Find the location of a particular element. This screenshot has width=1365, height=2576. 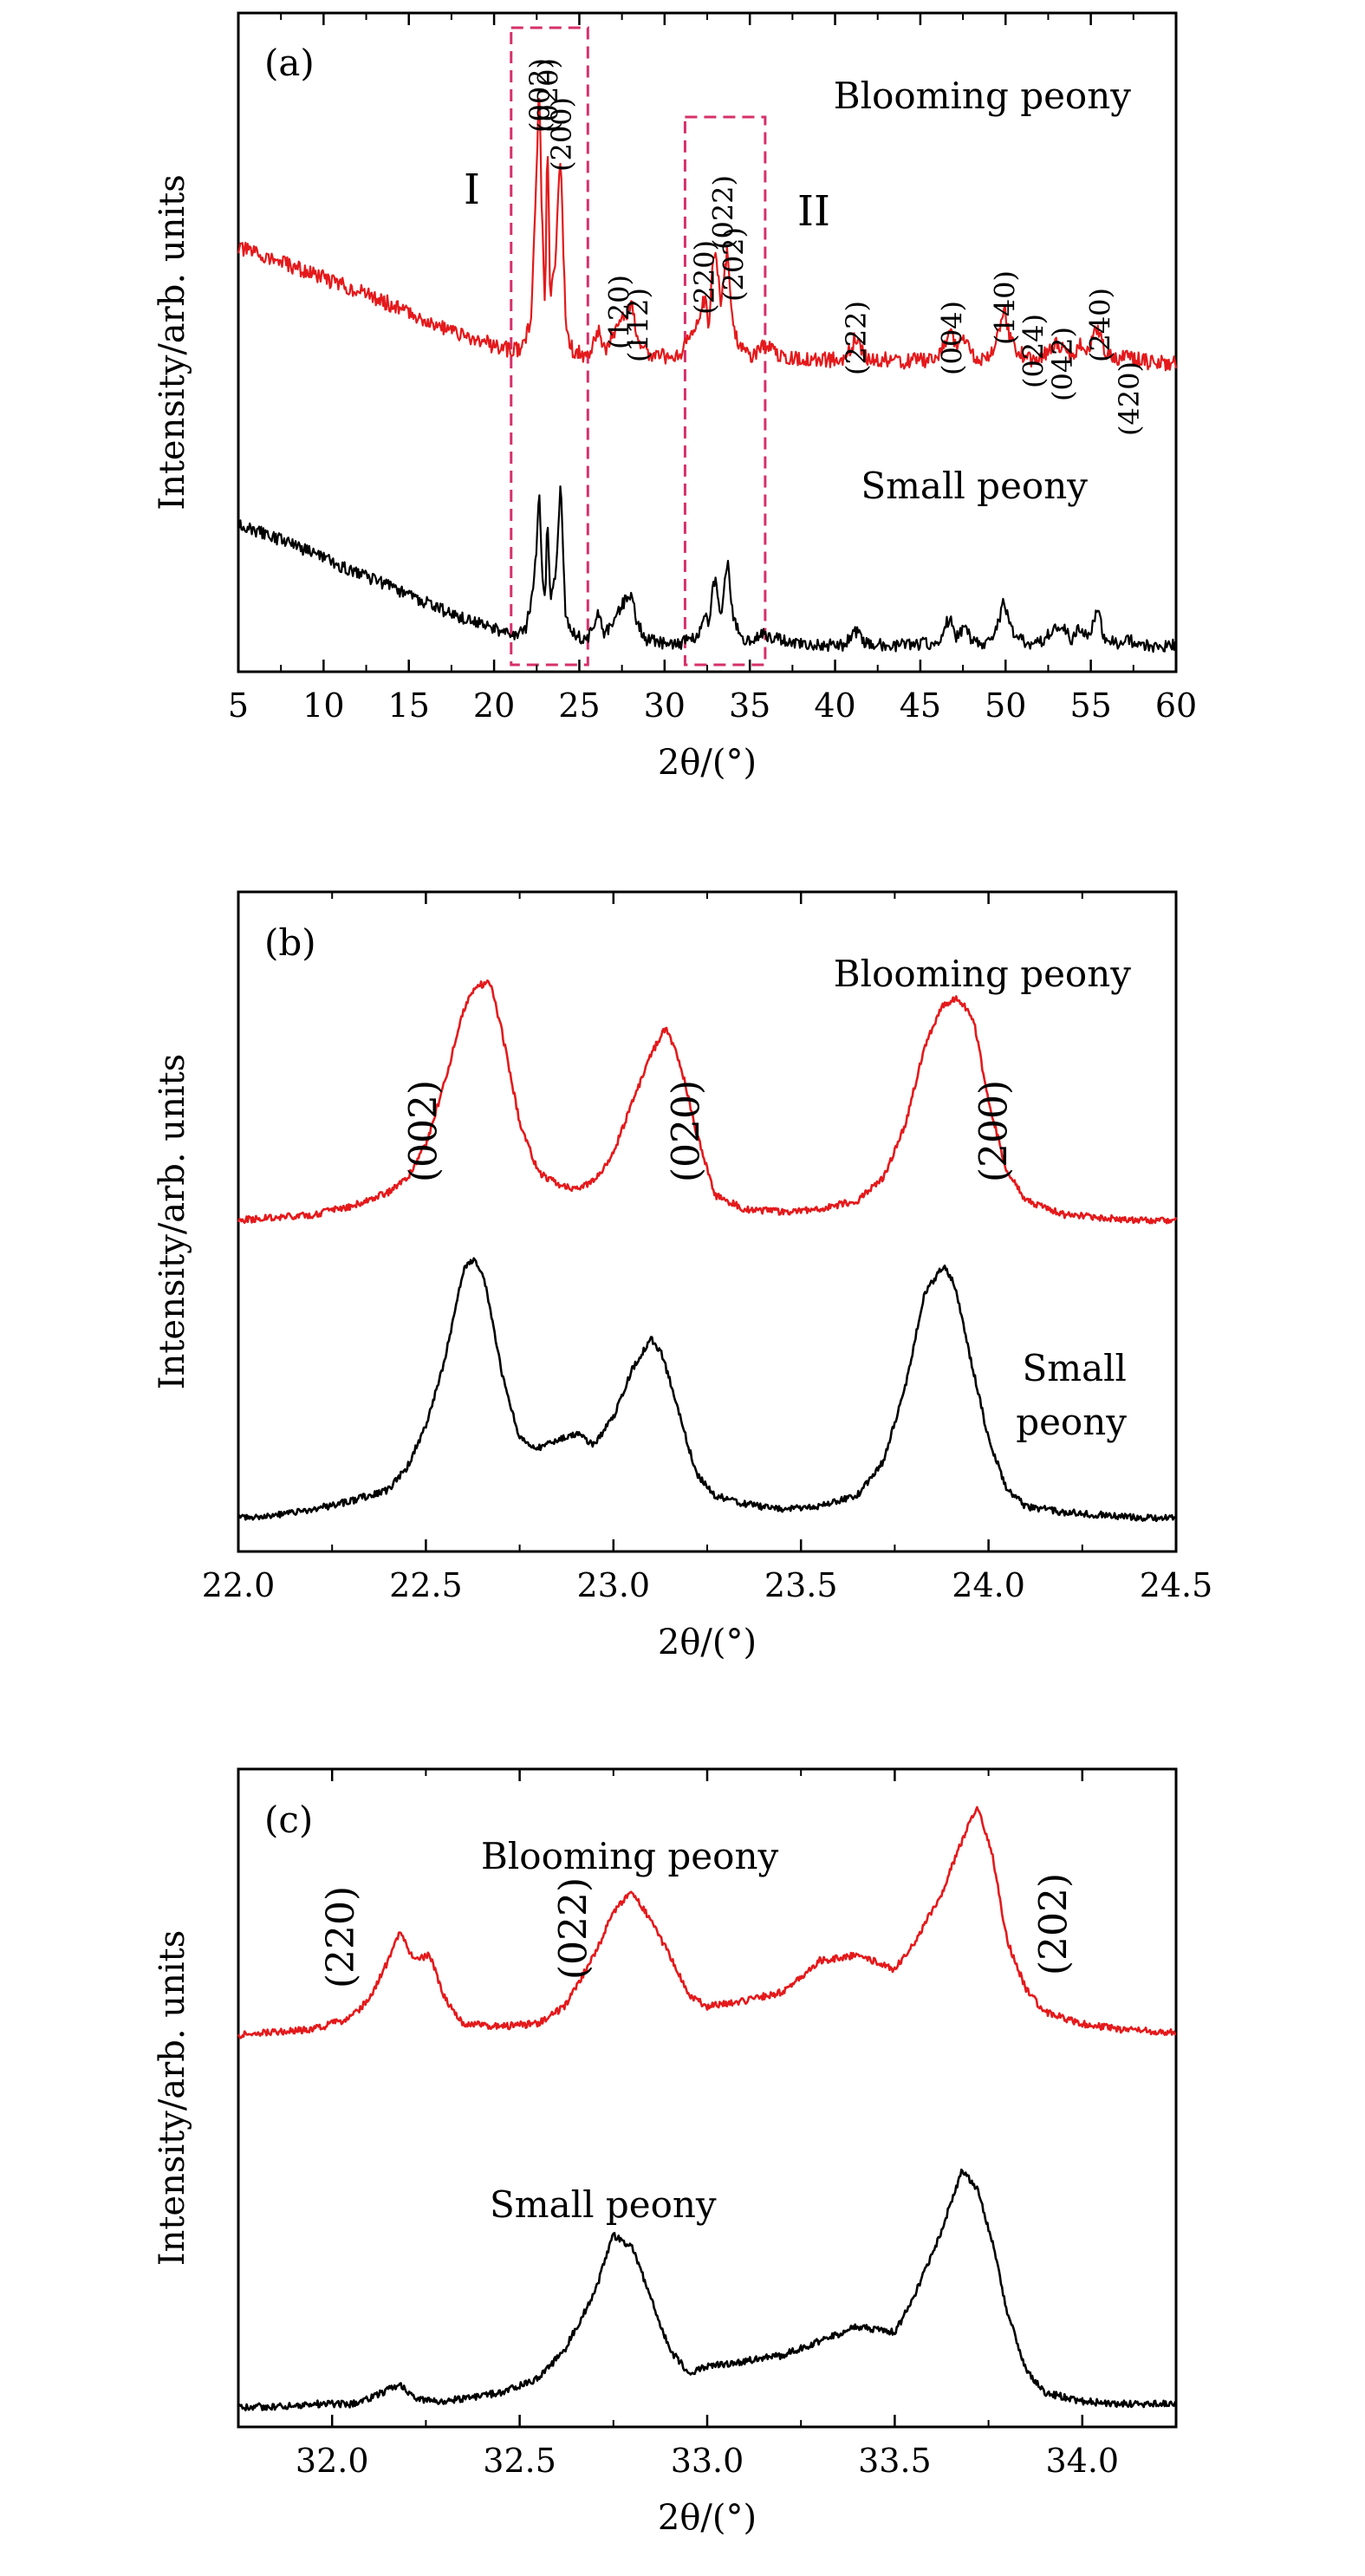

x-tick-label: 60 is located at coordinates (1176, 705).